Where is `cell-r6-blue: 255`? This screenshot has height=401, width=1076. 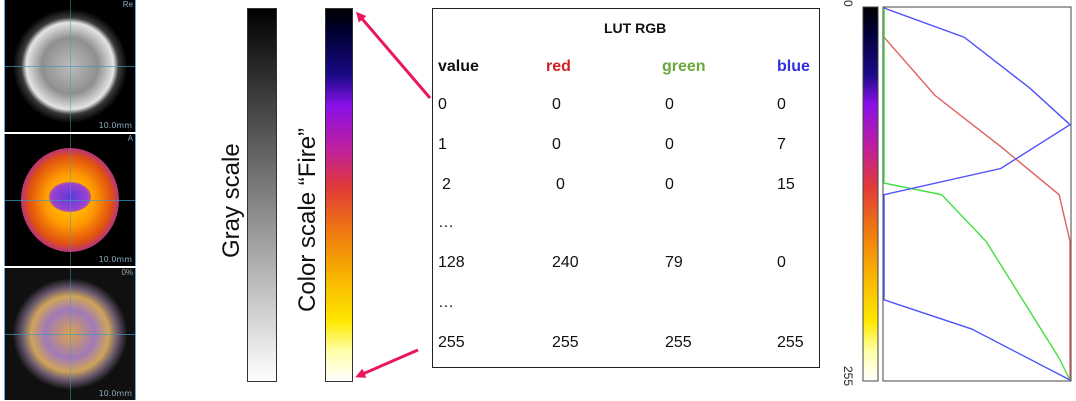 cell-r6-blue: 255 is located at coordinates (790, 342).